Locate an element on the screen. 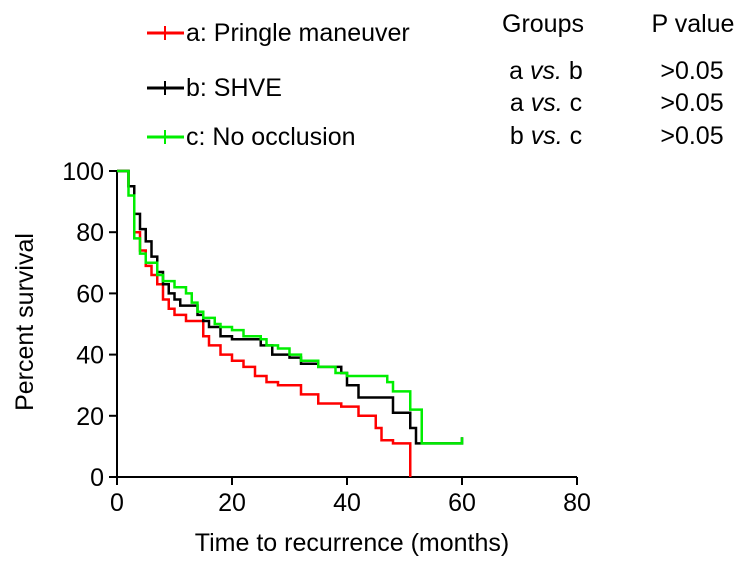  table-row-2-groups: a vs. c is located at coordinates (546, 103).